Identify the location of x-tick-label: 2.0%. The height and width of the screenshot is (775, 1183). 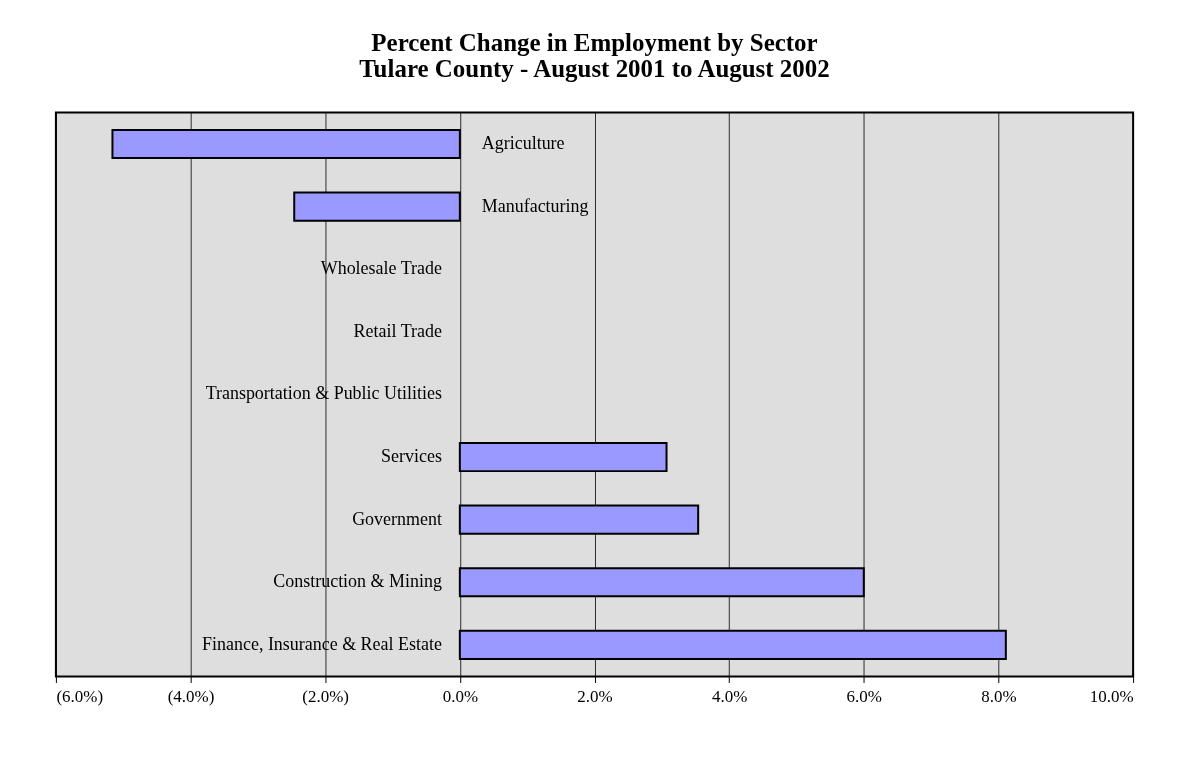
(595, 696).